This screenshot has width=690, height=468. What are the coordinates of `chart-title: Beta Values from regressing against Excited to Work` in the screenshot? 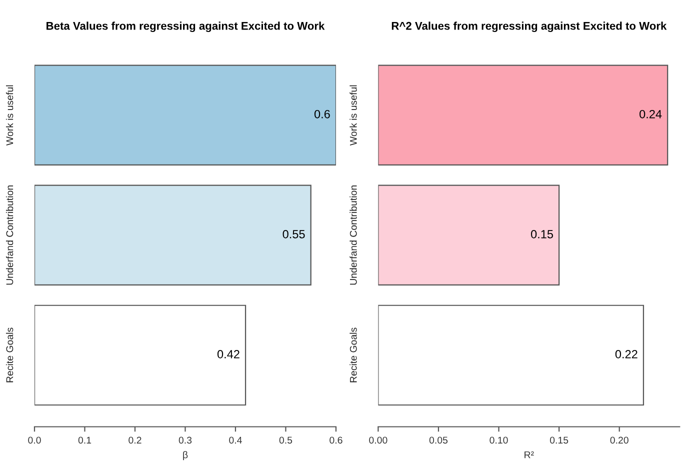 It's located at (185, 27).